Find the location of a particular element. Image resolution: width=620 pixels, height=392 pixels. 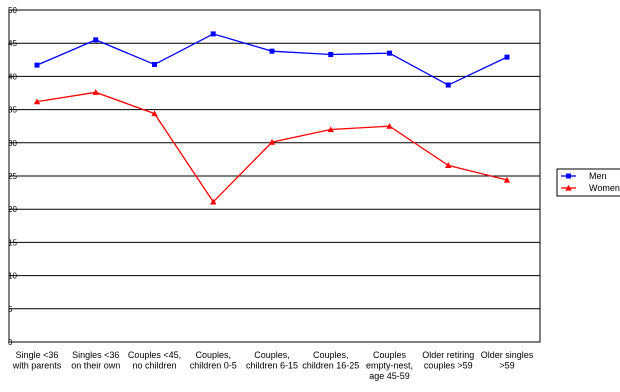

y-tick-label: 5 is located at coordinates (10, 309).